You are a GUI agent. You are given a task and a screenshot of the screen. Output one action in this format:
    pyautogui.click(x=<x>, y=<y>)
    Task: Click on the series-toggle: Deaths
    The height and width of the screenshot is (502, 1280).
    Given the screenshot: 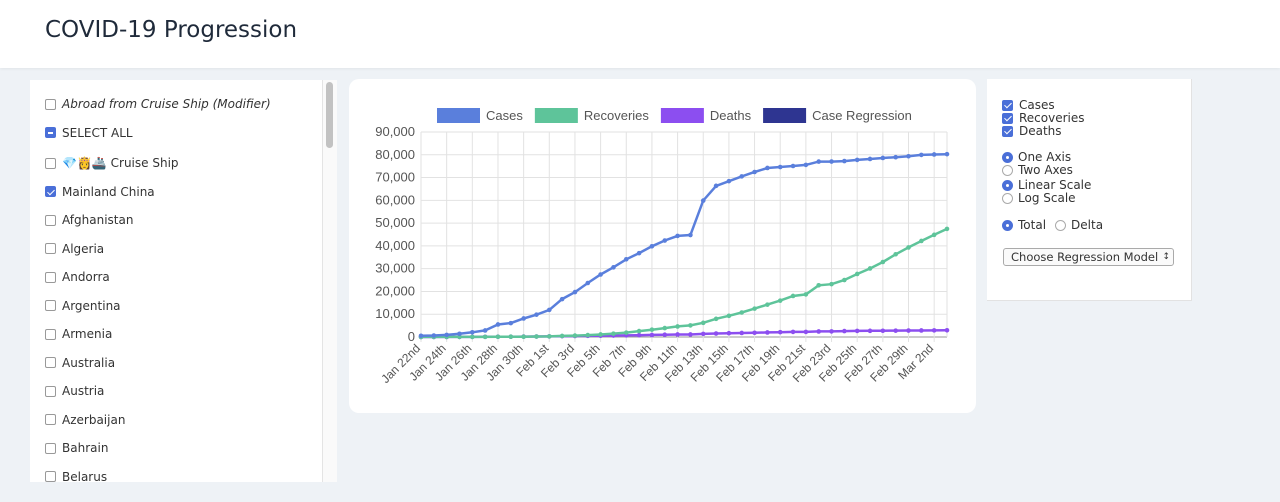 What is the action you would take?
    pyautogui.click(x=1032, y=131)
    